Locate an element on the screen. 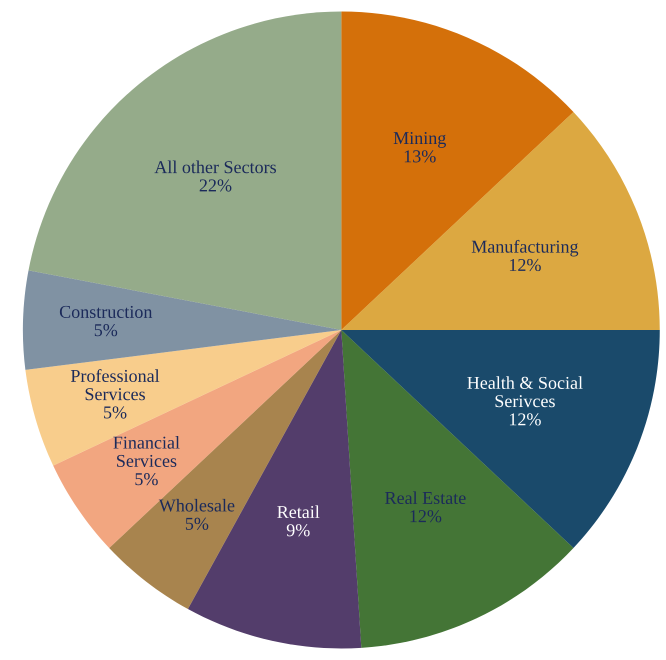  slice-label: Professional Services is located at coordinates (115, 384).